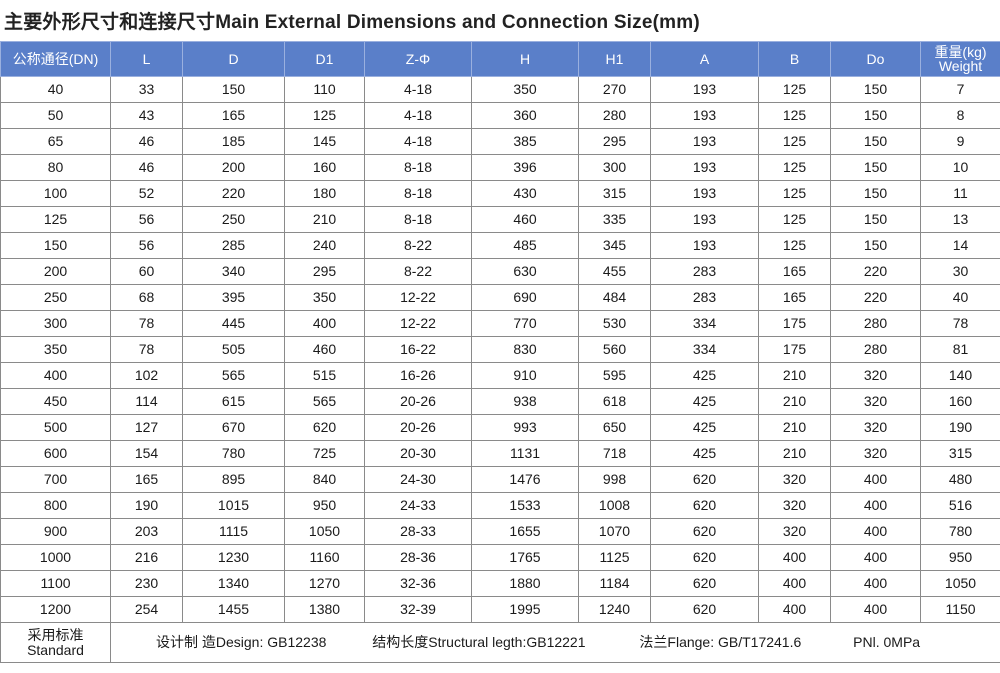  Describe the element at coordinates (960, 115) in the screenshot. I see `cell-weight: 8` at that location.